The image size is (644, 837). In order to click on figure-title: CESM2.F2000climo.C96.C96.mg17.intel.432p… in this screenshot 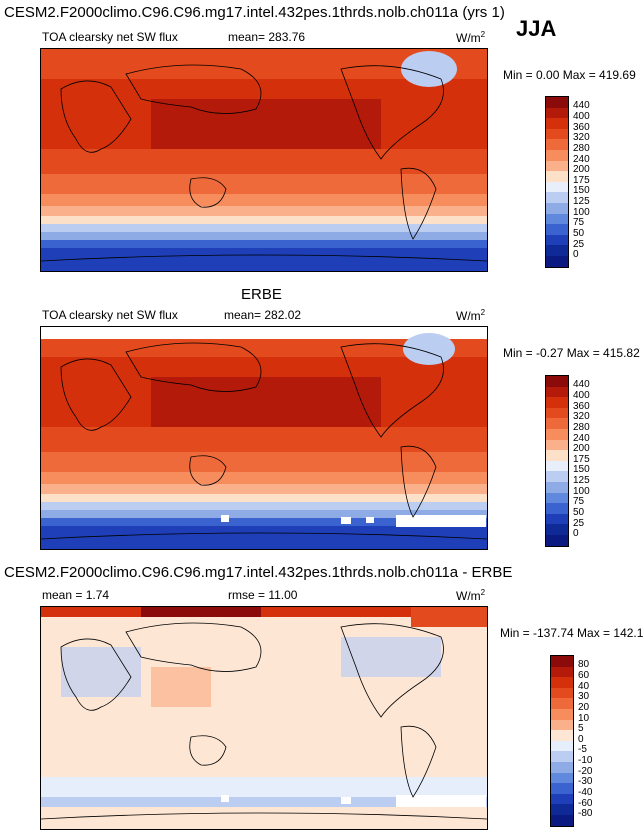, I will do `click(254, 12)`.